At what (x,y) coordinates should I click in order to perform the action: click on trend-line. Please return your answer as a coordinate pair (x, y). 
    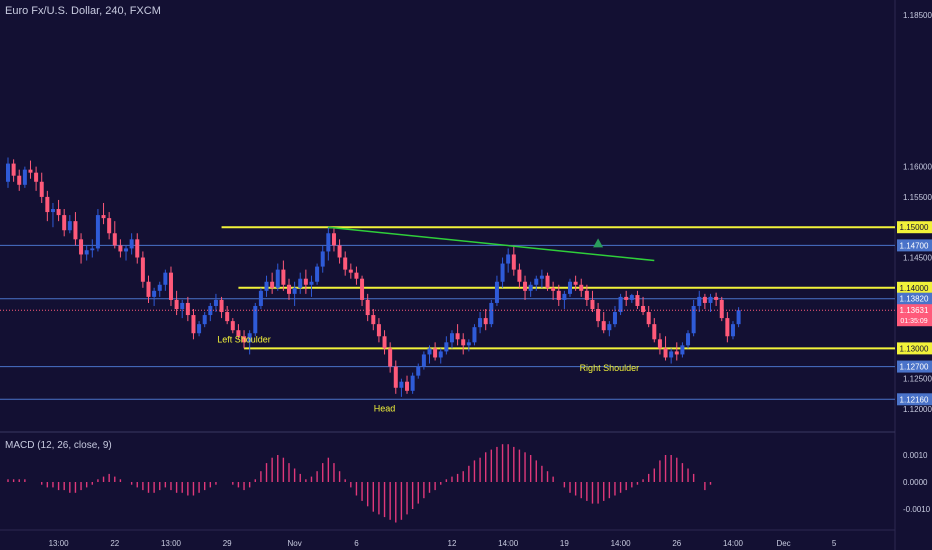
    Looking at the image, I should click on (491, 244).